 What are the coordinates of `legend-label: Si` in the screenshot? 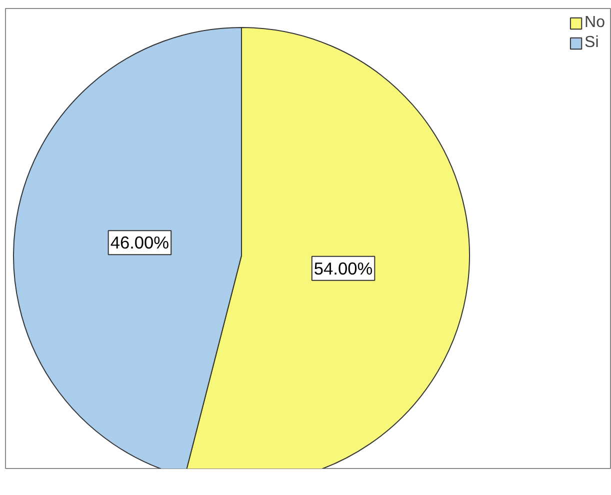 It's located at (592, 43).